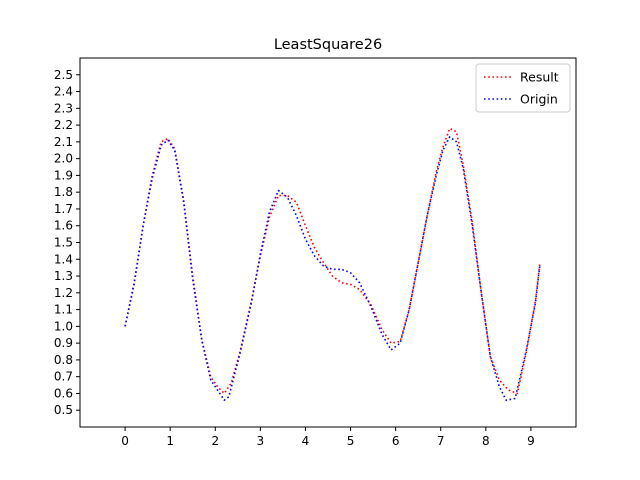  What do you see at coordinates (63, 142) in the screenshot?
I see `y-tick-label: 2.1` at bounding box center [63, 142].